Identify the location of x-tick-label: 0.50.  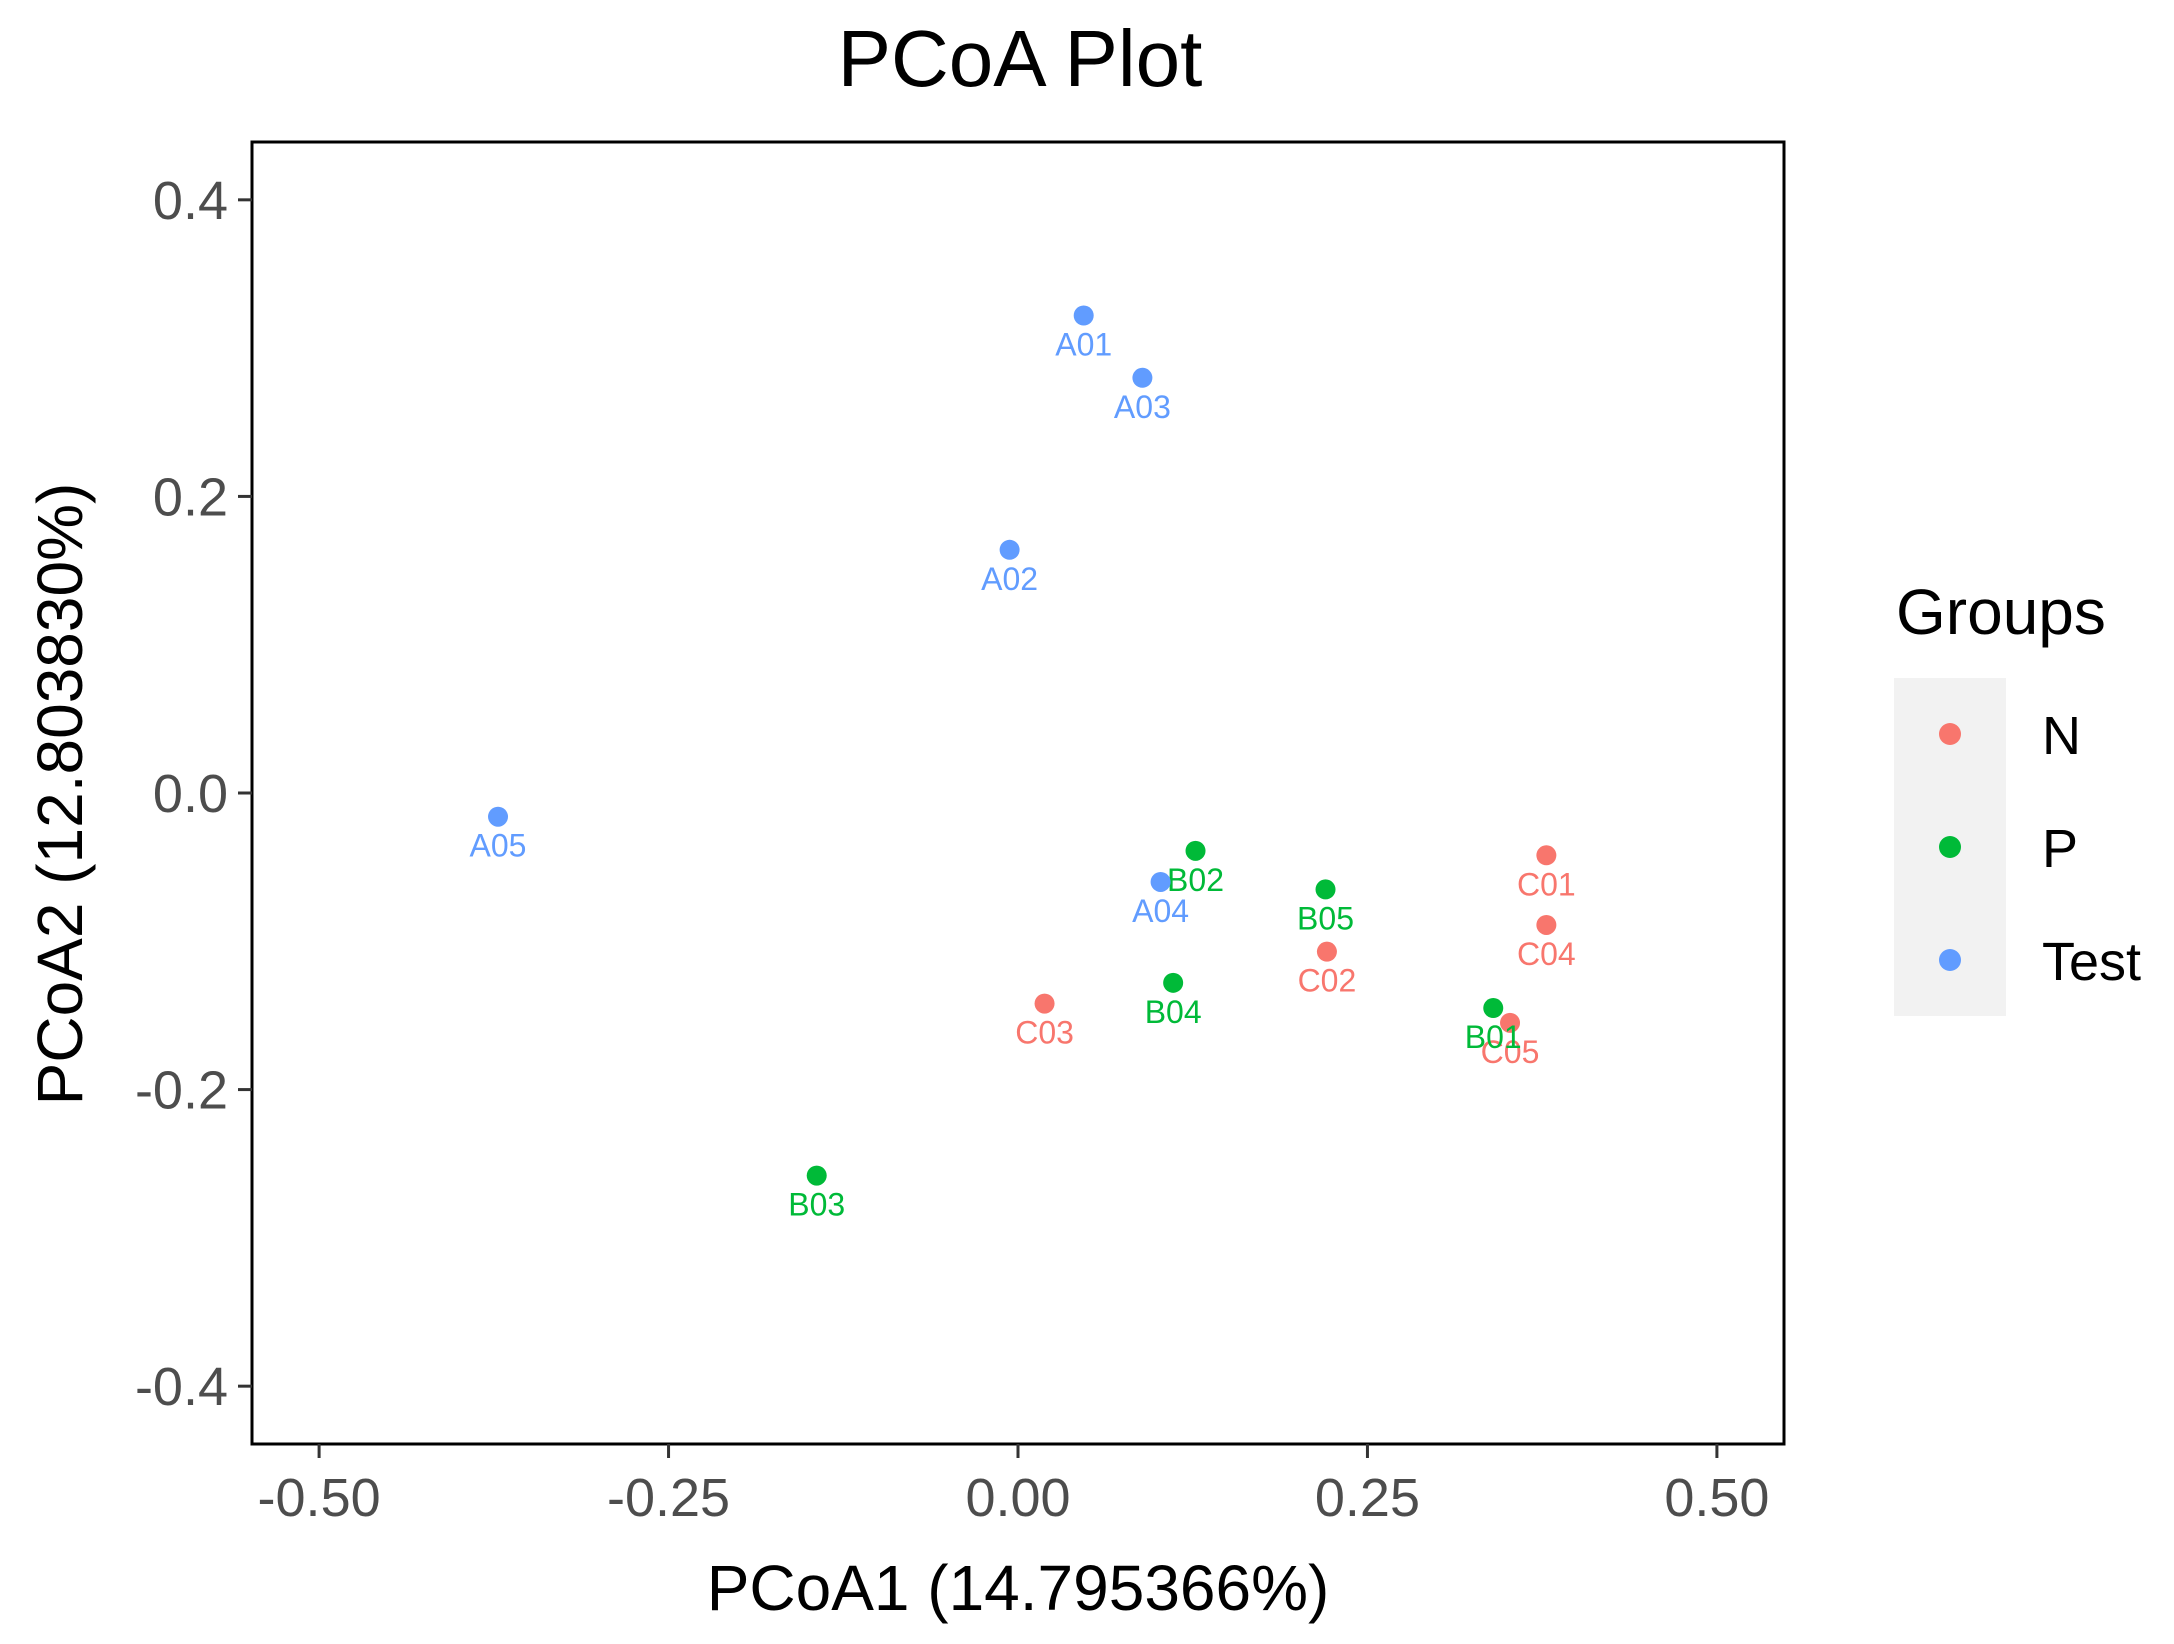
(1716, 1498).